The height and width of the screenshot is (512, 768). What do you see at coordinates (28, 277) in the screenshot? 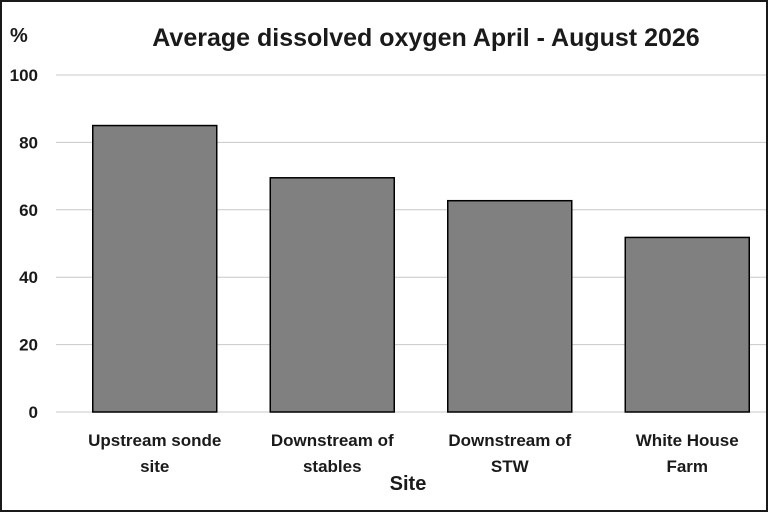
I see `y-tick-label: 40` at bounding box center [28, 277].